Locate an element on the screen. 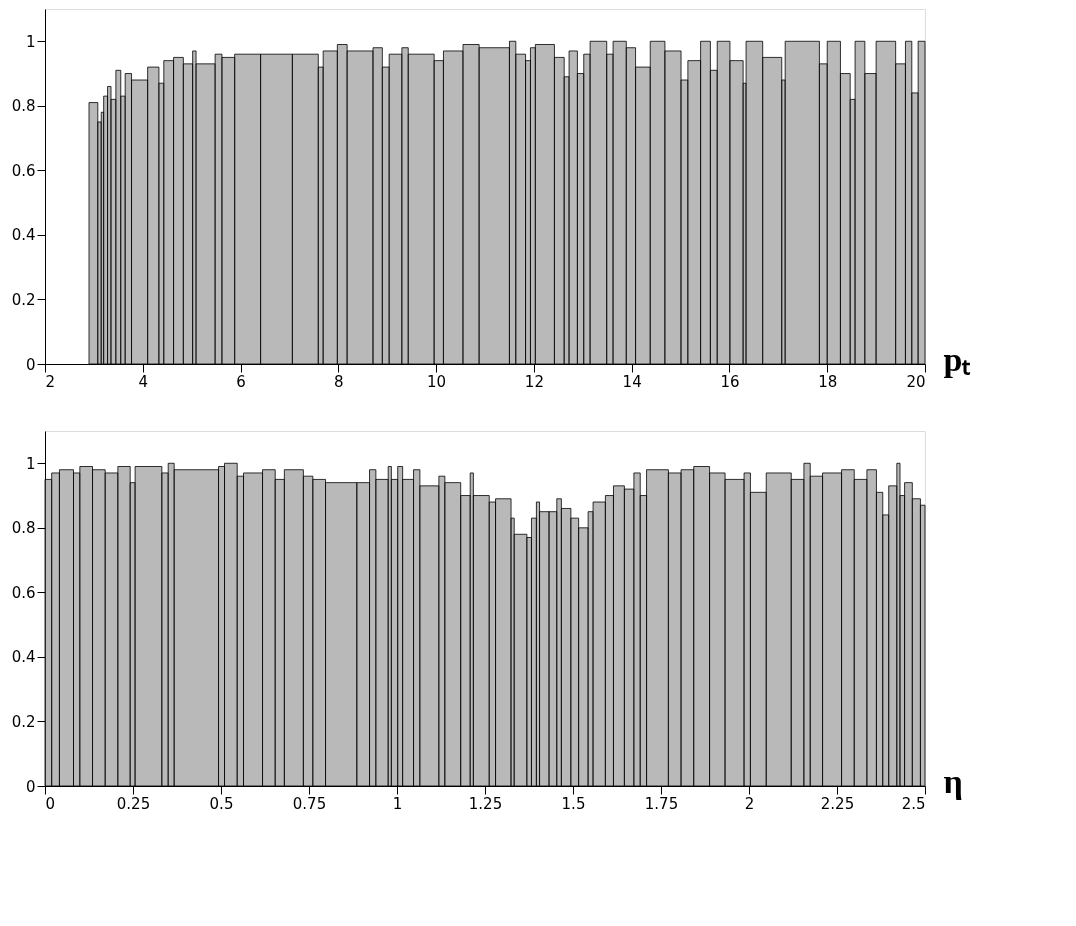  x-tick-label: 1.75 is located at coordinates (661, 803).